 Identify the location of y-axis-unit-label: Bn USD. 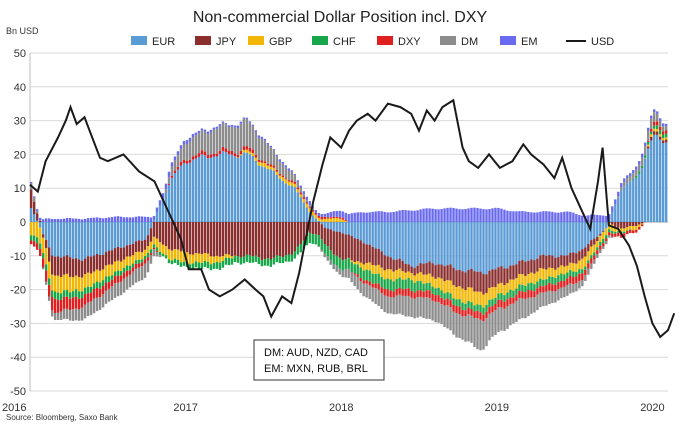
(22, 31).